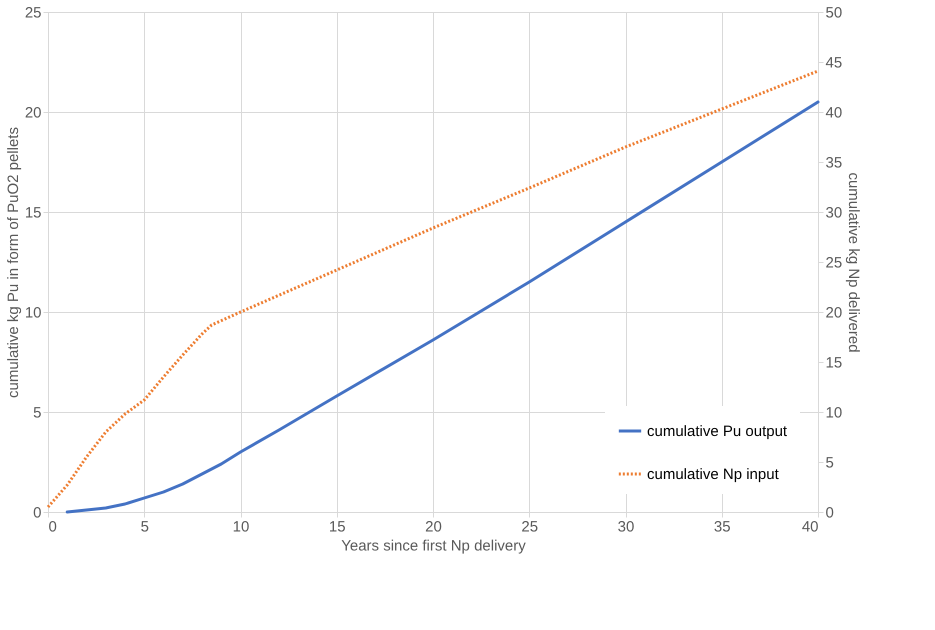 This screenshot has height=630, width=935. I want to click on y2-tick-label: 0, so click(830, 513).